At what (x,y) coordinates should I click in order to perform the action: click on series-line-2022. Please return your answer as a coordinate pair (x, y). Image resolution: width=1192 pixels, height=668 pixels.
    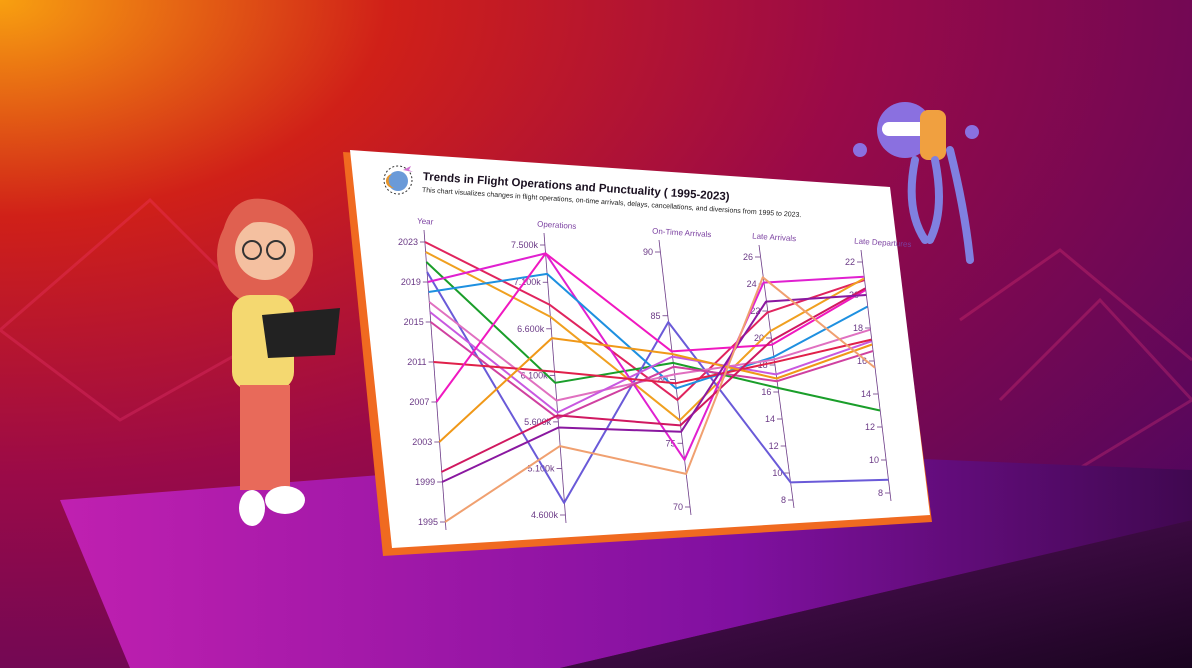
    Looking at the image, I should click on (645, 336).